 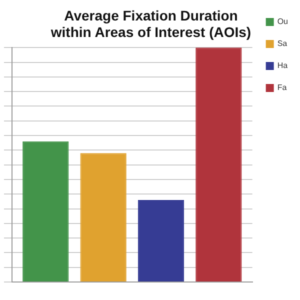 What do you see at coordinates (151, 23) in the screenshot?
I see `chart-title: Average Fixation Duration within Areas of Interest (AOIs)` at bounding box center [151, 23].